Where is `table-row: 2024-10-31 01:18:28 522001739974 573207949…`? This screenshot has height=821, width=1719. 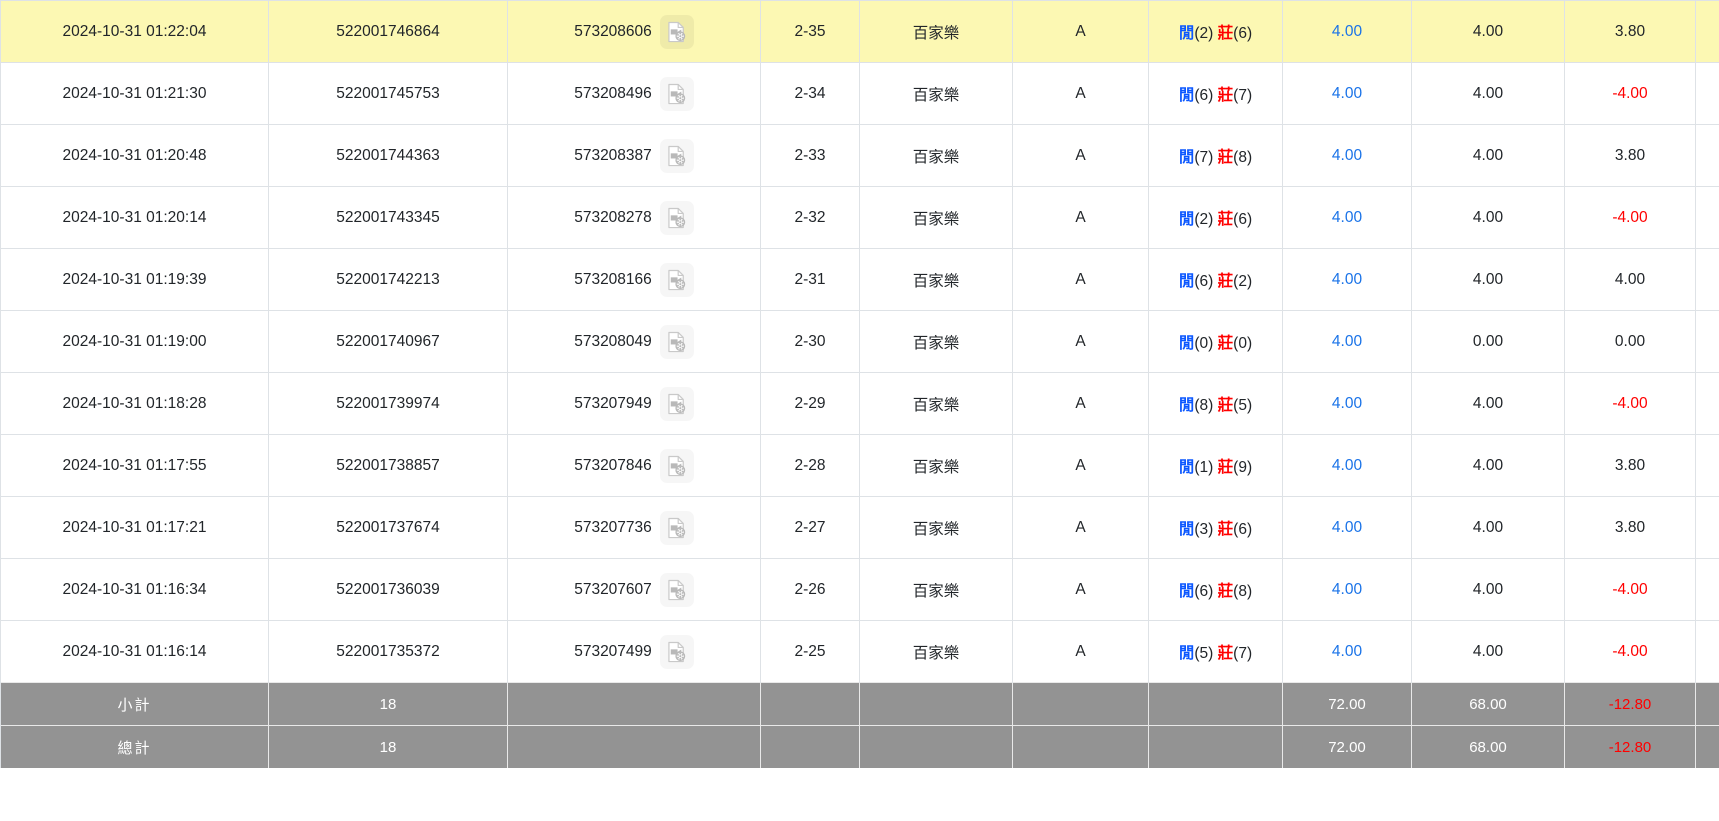
table-row: 2024-10-31 01:18:28 522001739974 573207949… is located at coordinates (859, 403).